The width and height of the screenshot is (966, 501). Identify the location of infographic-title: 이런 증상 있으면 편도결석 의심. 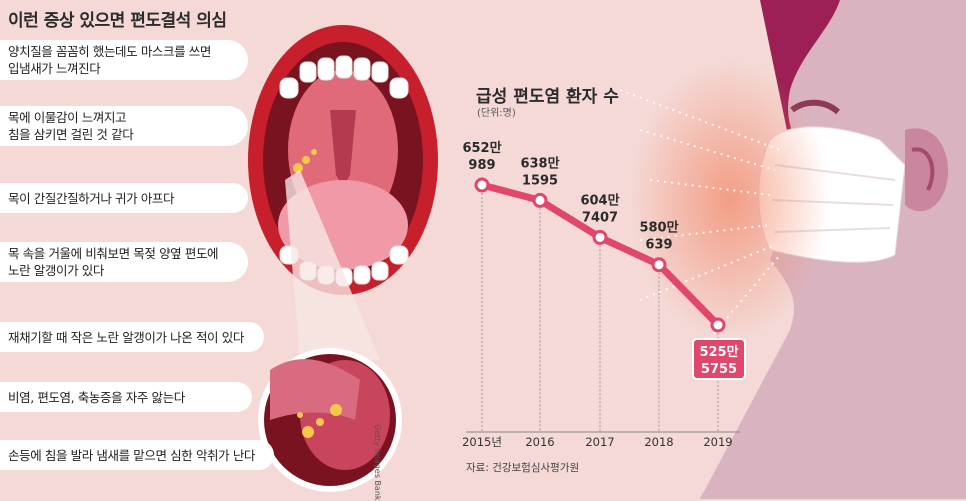
(117, 21).